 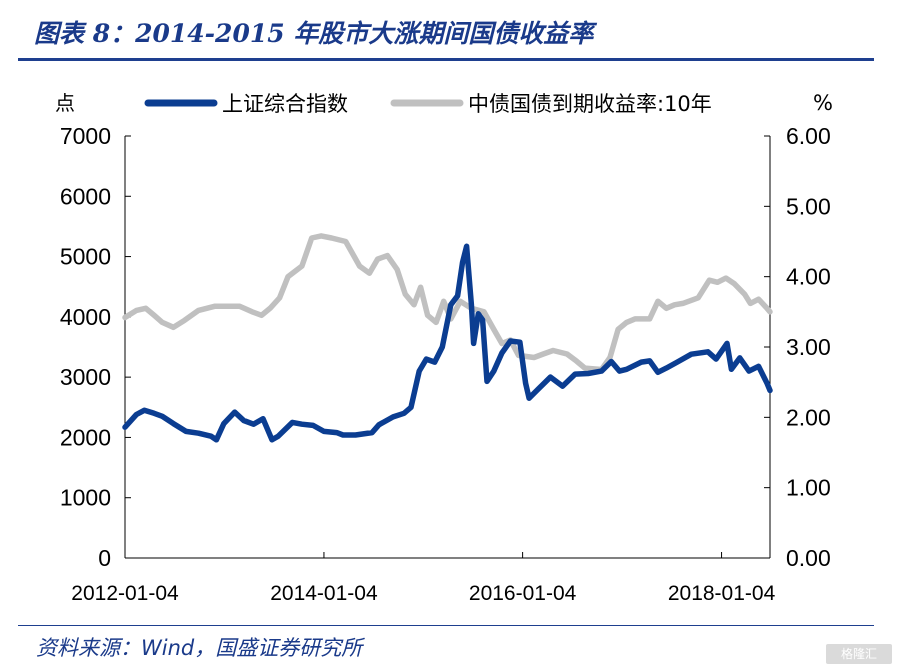 I want to click on y-left-tick-label: 7000, so click(x=85, y=136).